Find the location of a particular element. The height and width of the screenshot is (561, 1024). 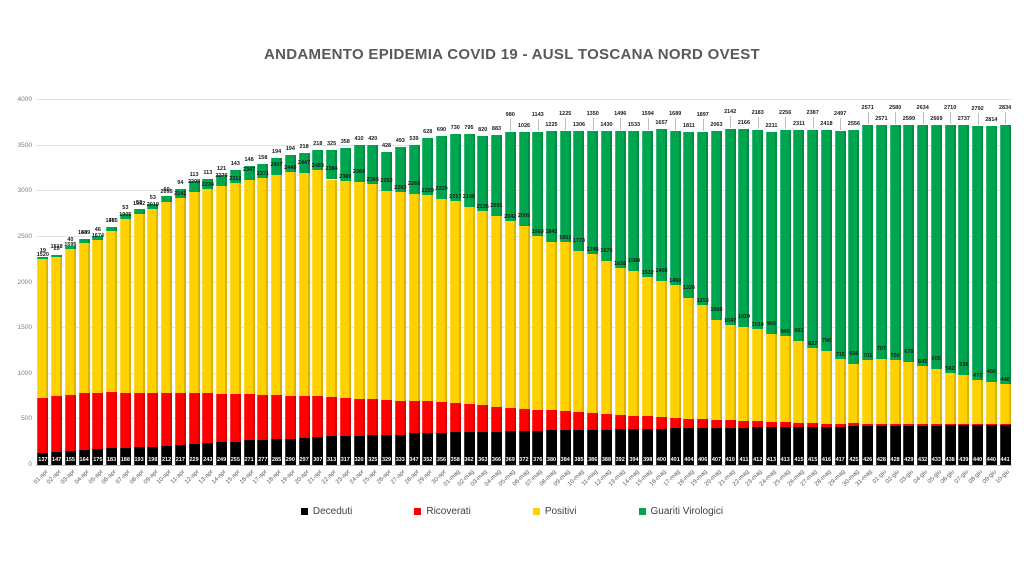

guariti-value-label: 730 is located at coordinates (455, 128).